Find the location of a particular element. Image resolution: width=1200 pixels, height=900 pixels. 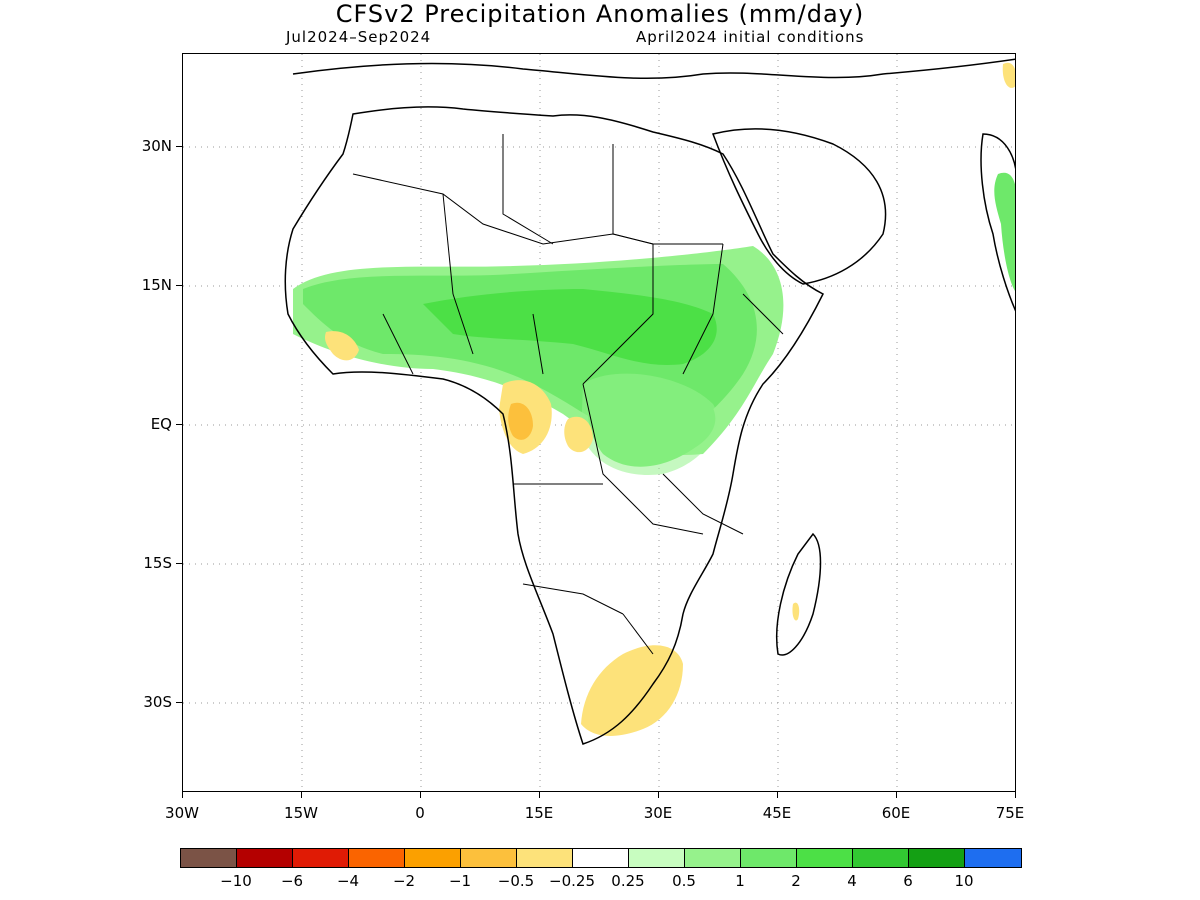

europe-coast is located at coordinates (653, 69).